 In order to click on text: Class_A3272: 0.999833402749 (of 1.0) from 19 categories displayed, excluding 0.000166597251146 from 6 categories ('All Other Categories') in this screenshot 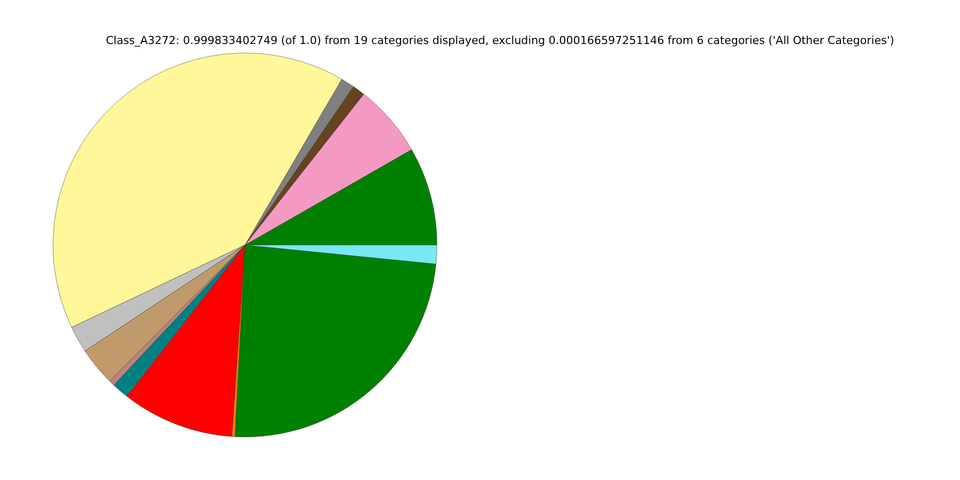, I will do `click(500, 40)`.